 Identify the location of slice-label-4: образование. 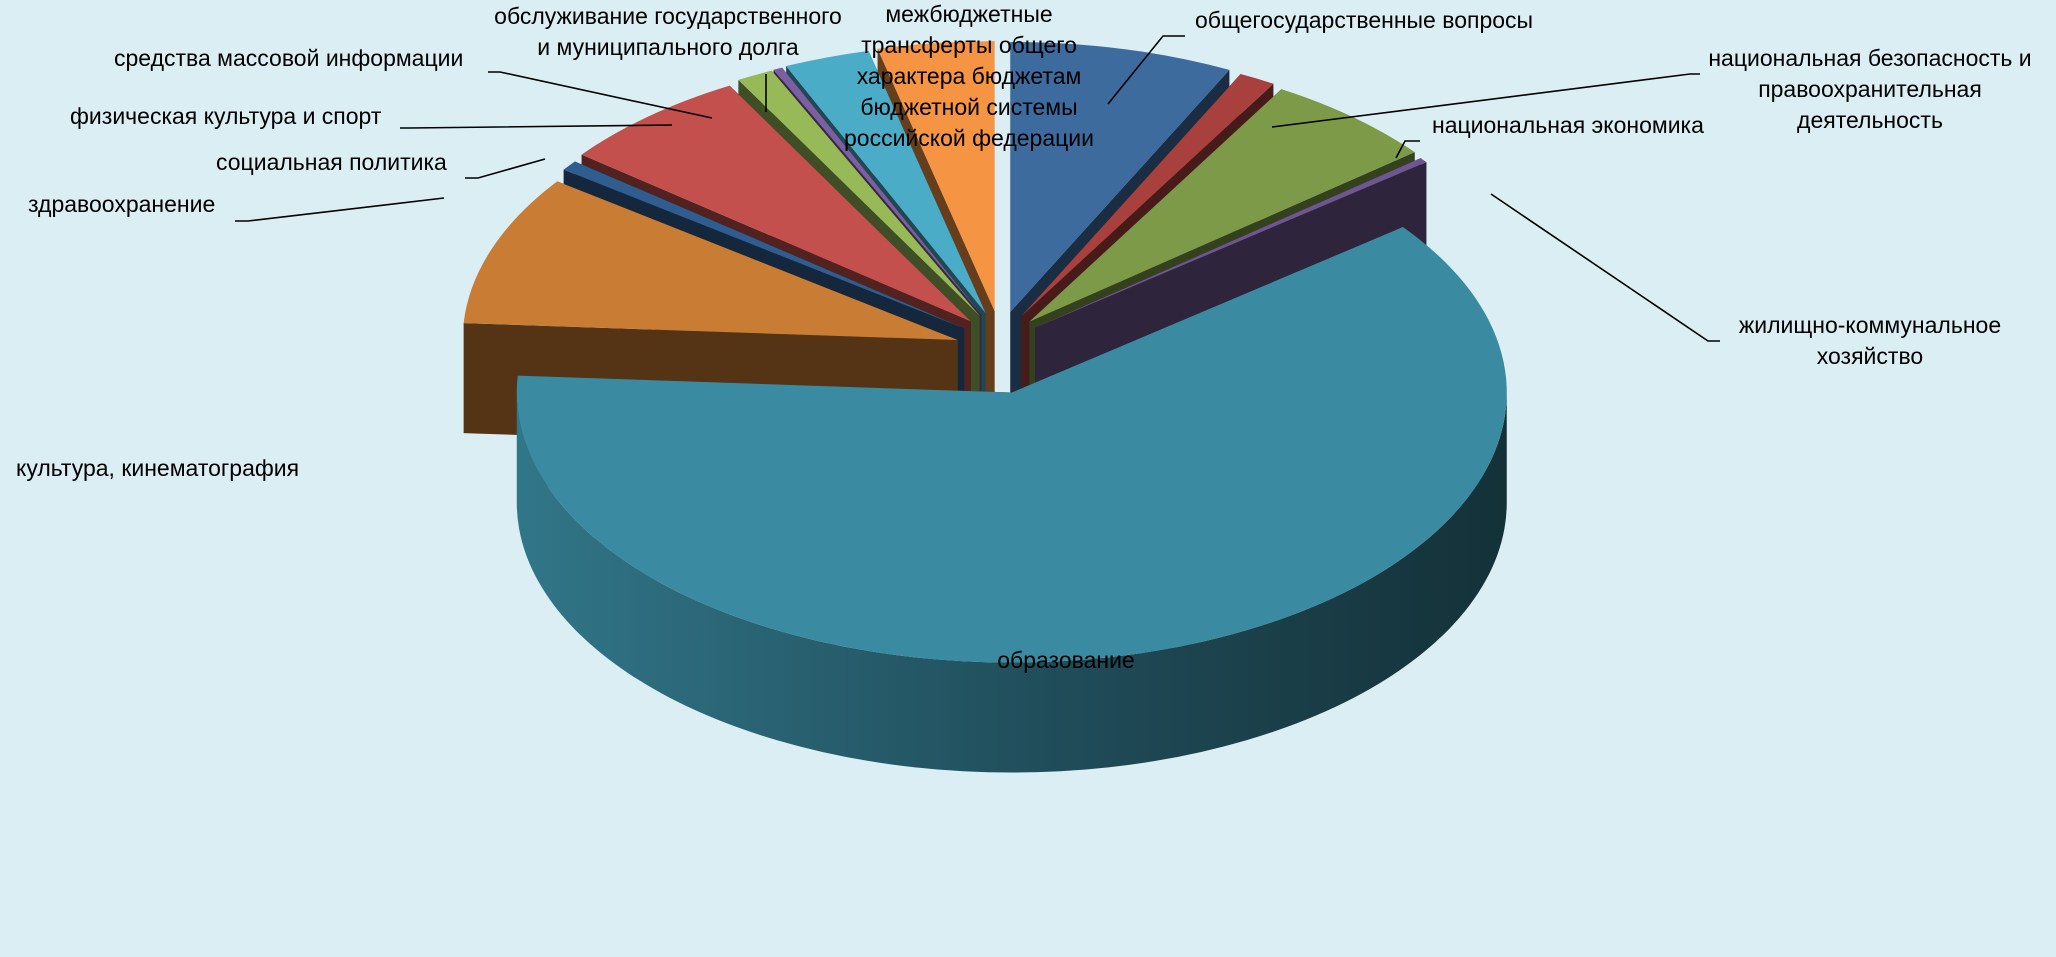
(1065, 660).